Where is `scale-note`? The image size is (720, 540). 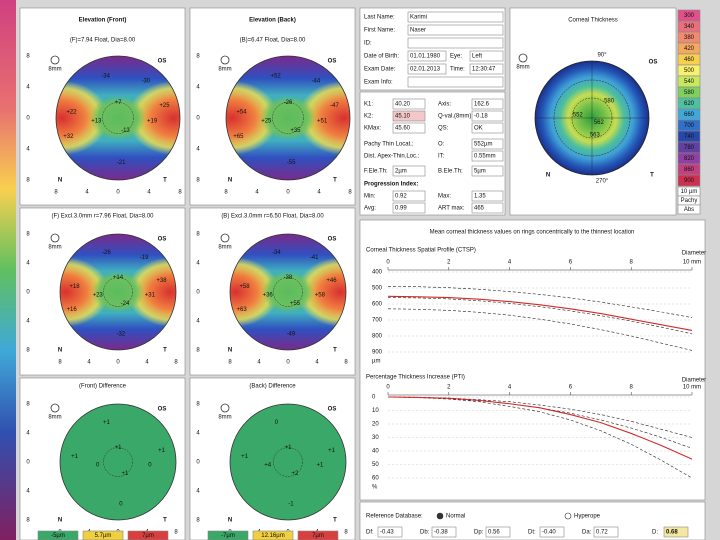 scale-note is located at coordinates (689, 209).